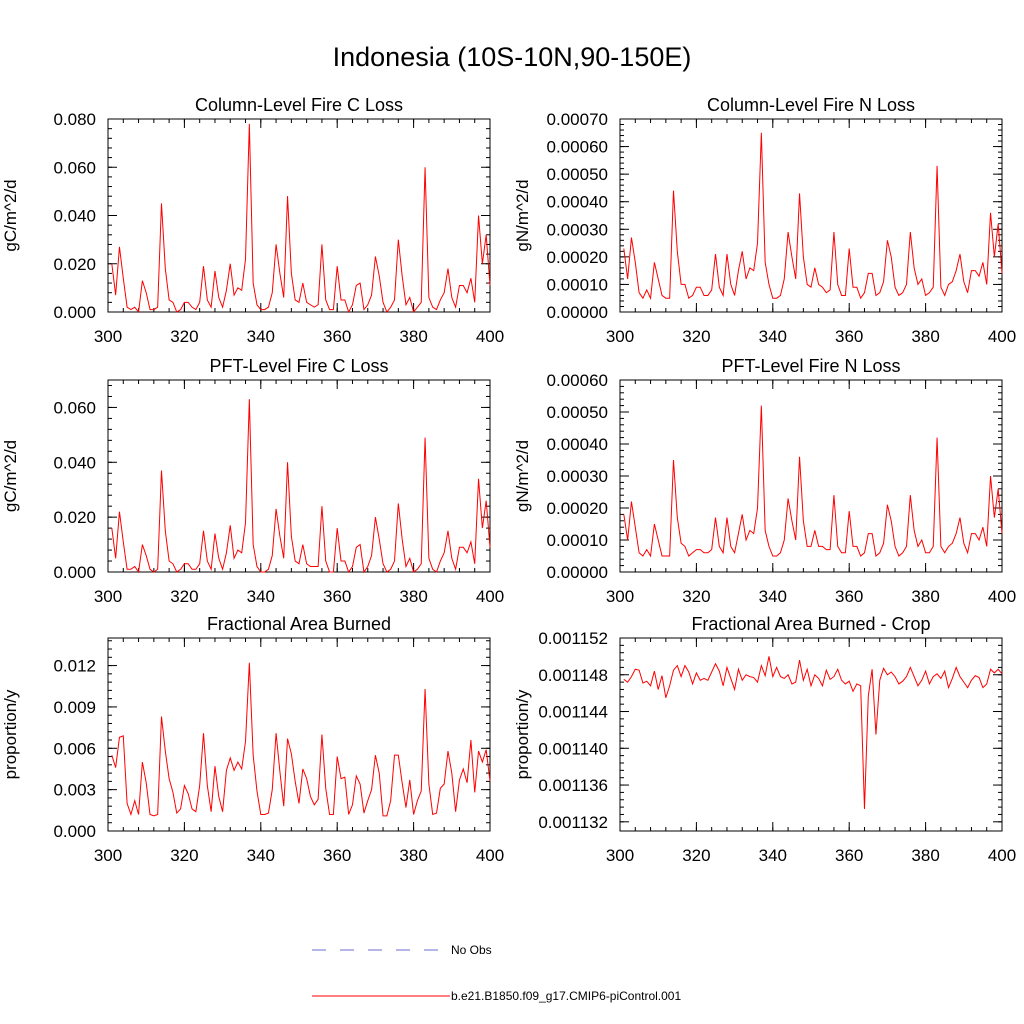 Image resolution: width=1024 pixels, height=1024 pixels. What do you see at coordinates (573, 675) in the screenshot?
I see `y-tick-label: 0.001148` at bounding box center [573, 675].